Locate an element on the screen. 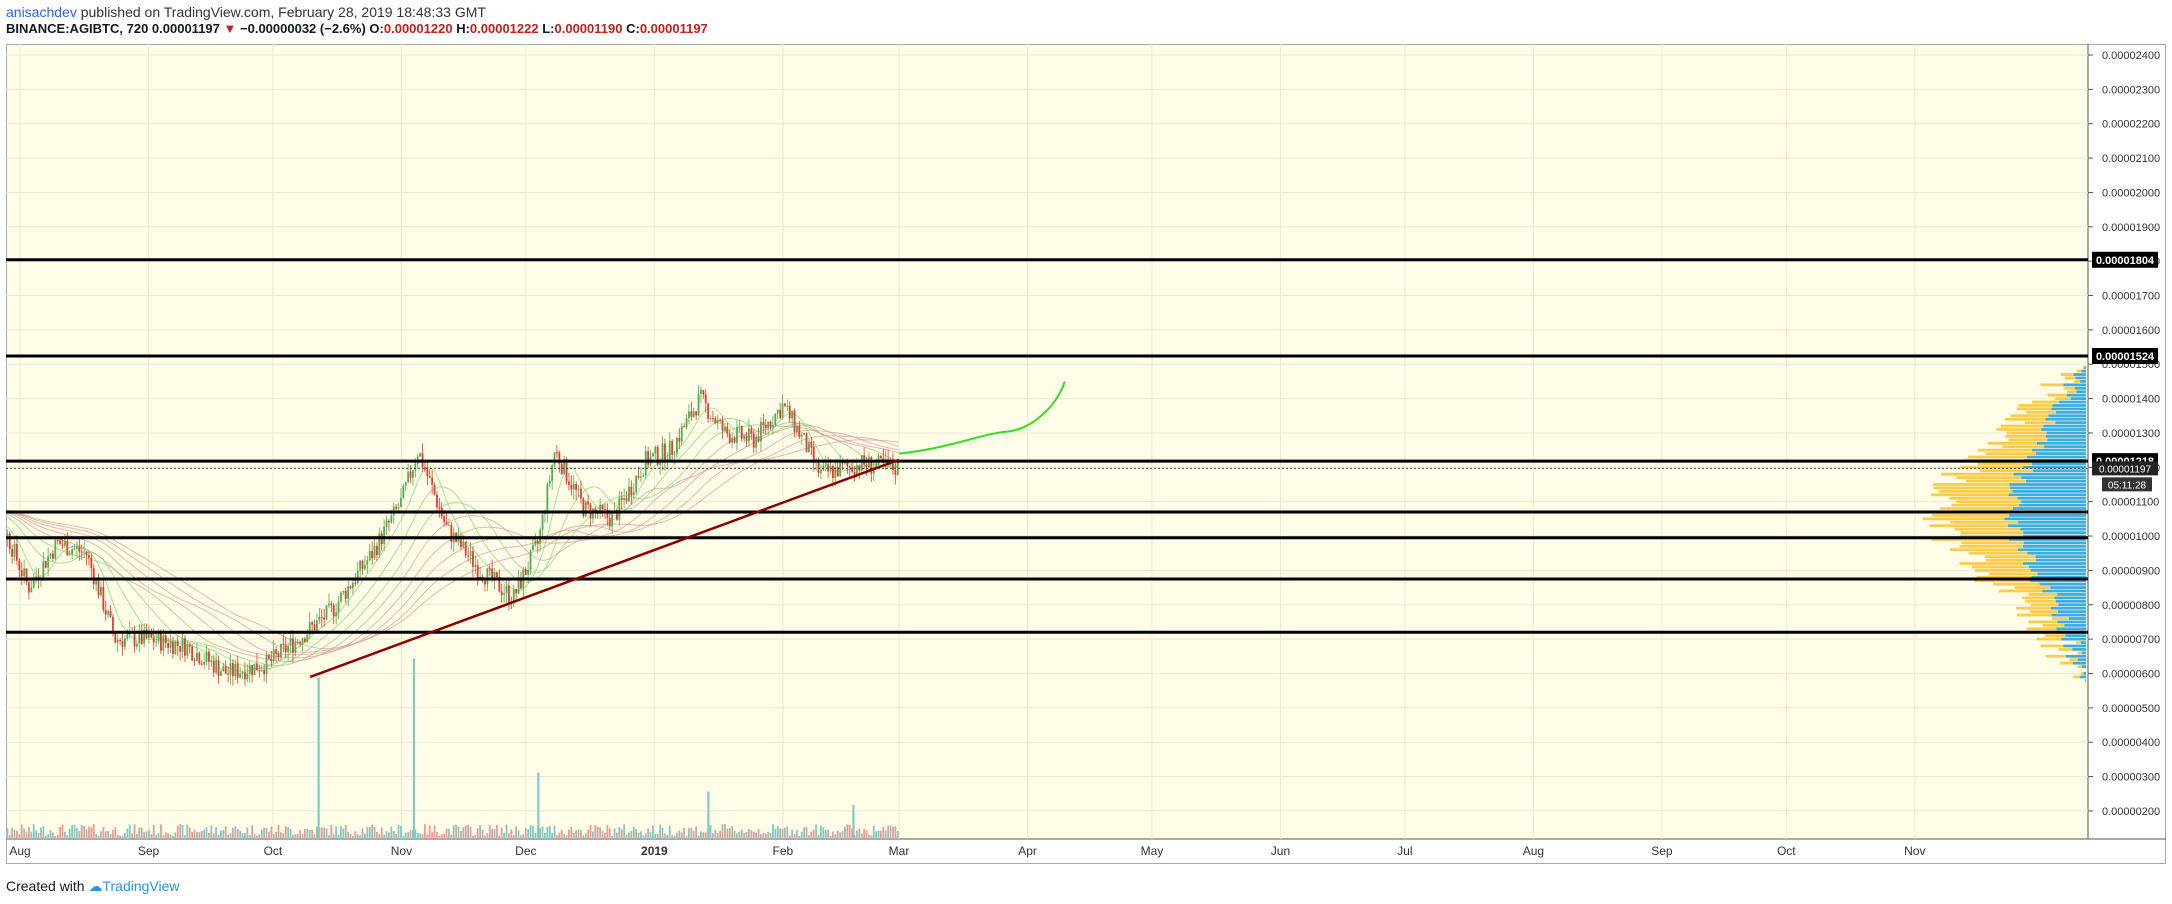 The height and width of the screenshot is (904, 2172). tradingview-logo-icon: ☁ is located at coordinates (95, 886).